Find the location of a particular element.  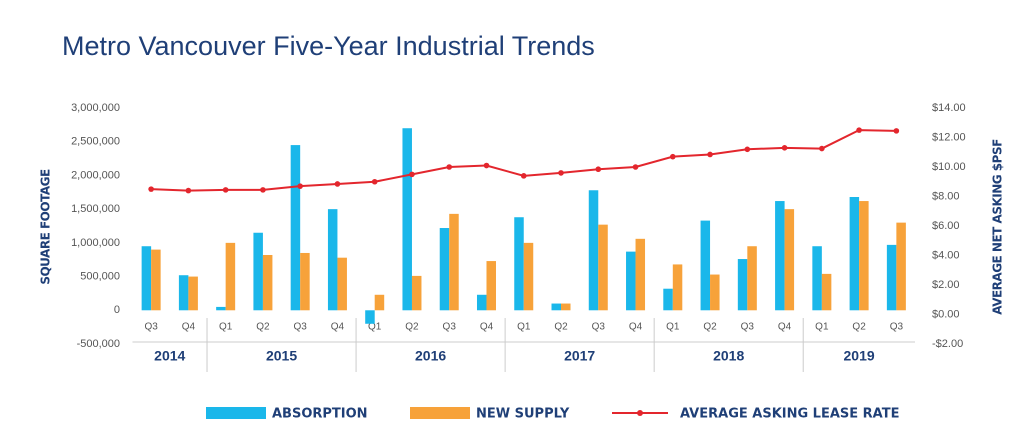

y2-tick-label: $14.00 is located at coordinates (949, 108).